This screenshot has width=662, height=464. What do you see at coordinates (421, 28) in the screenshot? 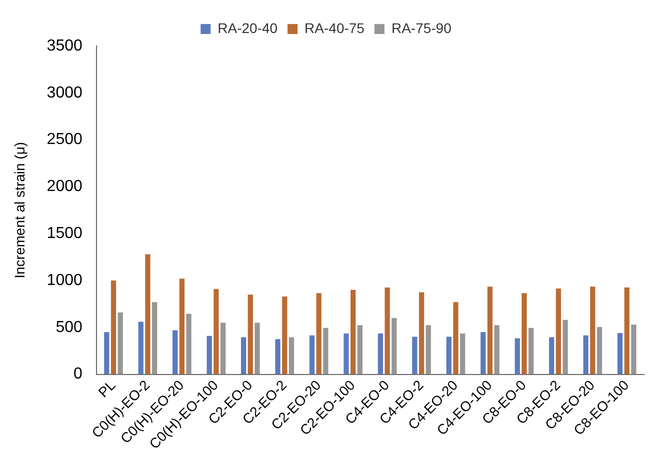
I see `legend-label: RA-75-90` at bounding box center [421, 28].